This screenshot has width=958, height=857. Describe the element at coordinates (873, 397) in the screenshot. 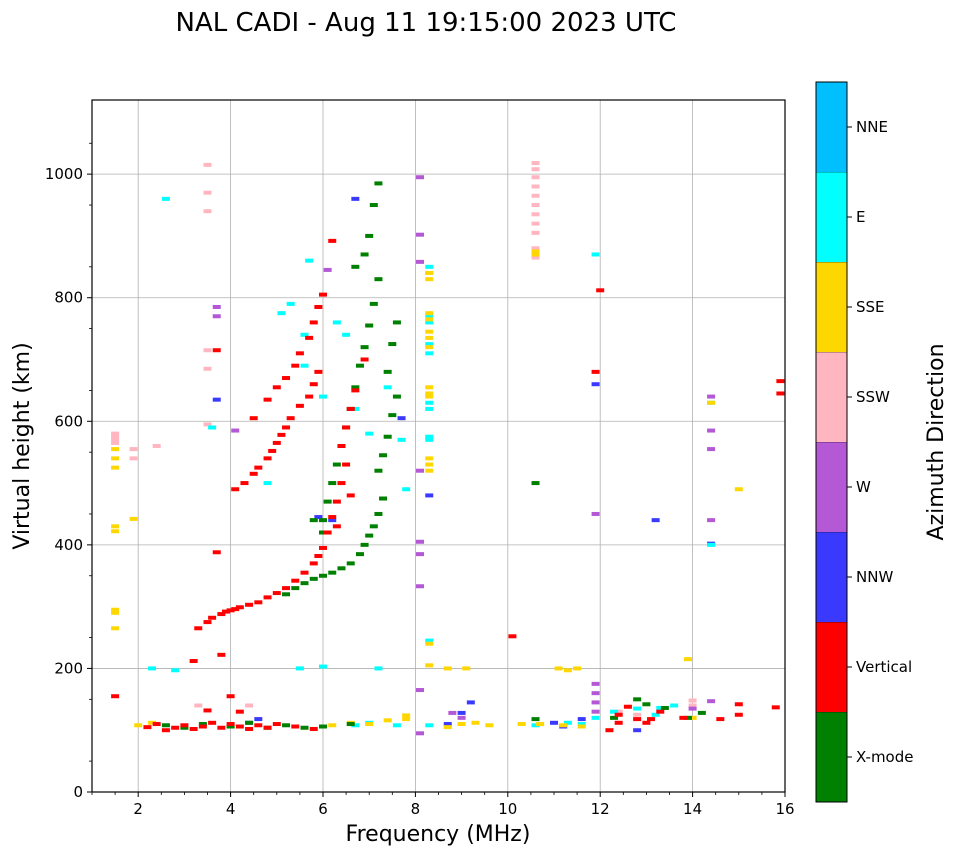

I see `colorbar-tick-label: SSW` at that location.